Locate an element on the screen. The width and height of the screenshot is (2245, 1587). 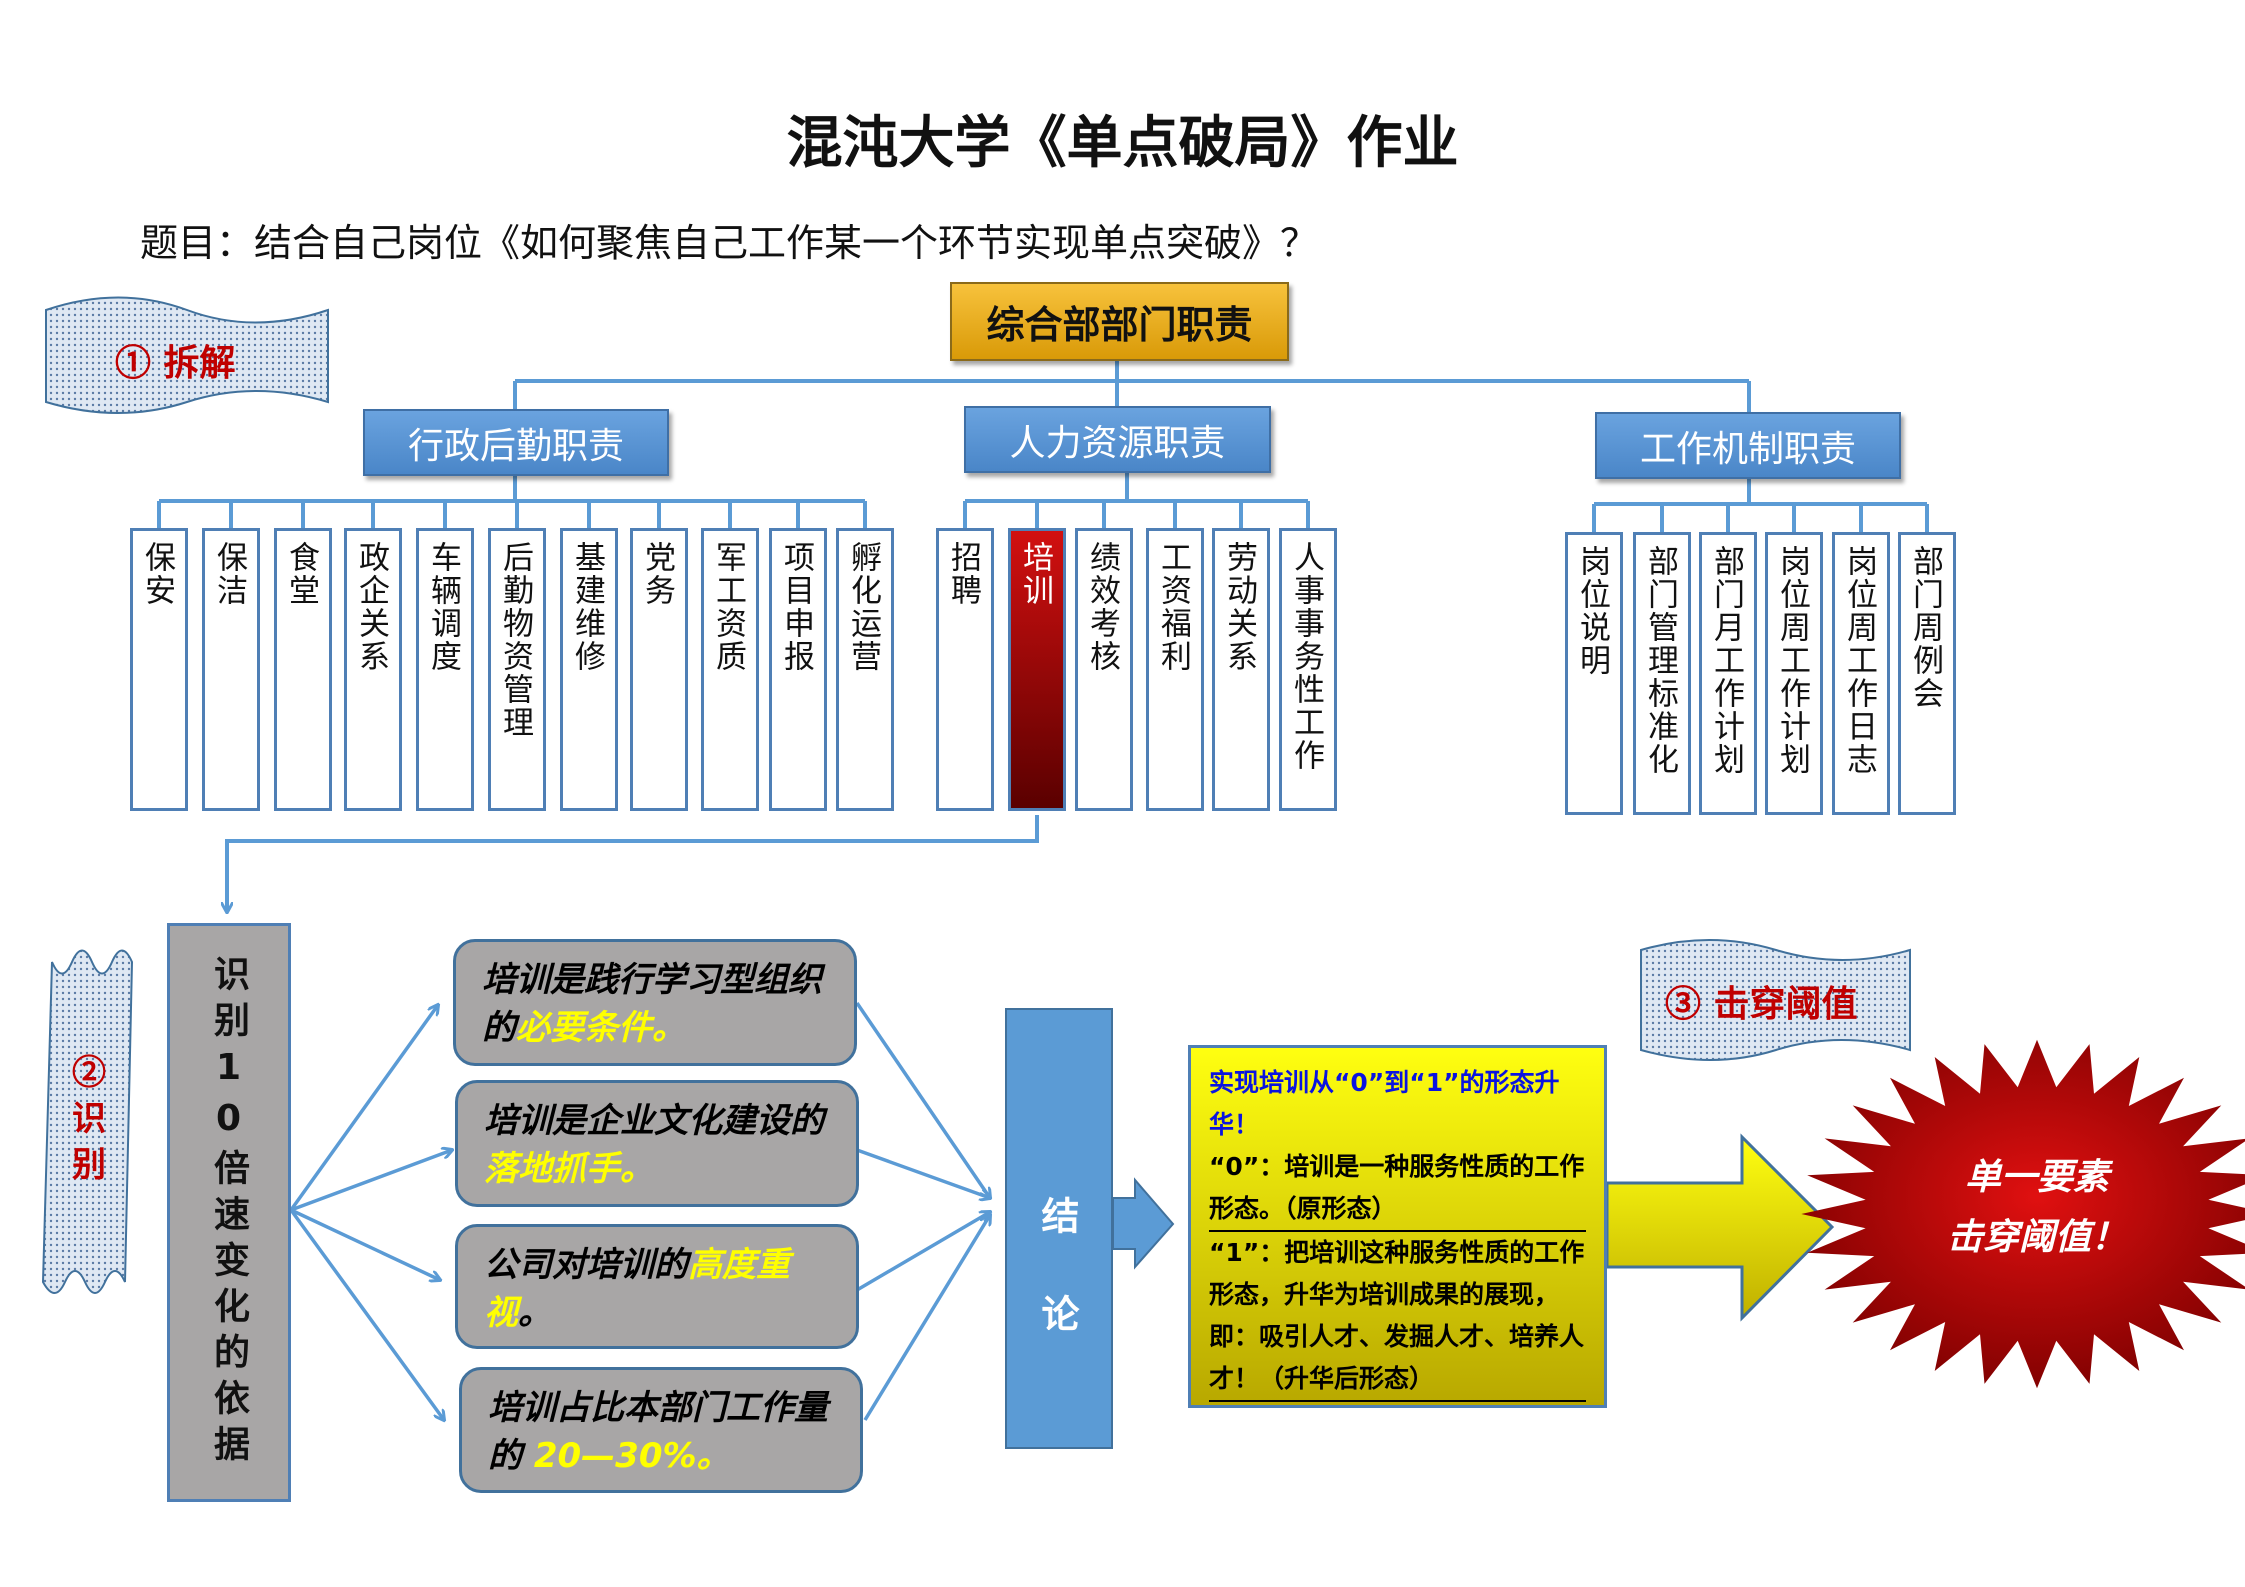
result-text: 单一要素 击穿阈值！ is located at coordinates (2037, 1208).